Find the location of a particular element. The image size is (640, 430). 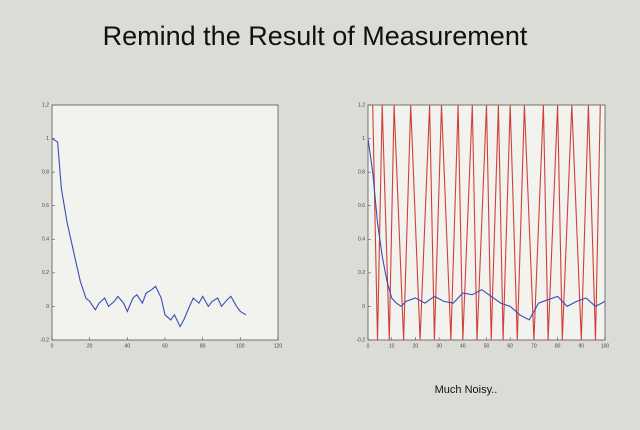

slide-title: Remind the Result of Measurement is located at coordinates (315, 36).